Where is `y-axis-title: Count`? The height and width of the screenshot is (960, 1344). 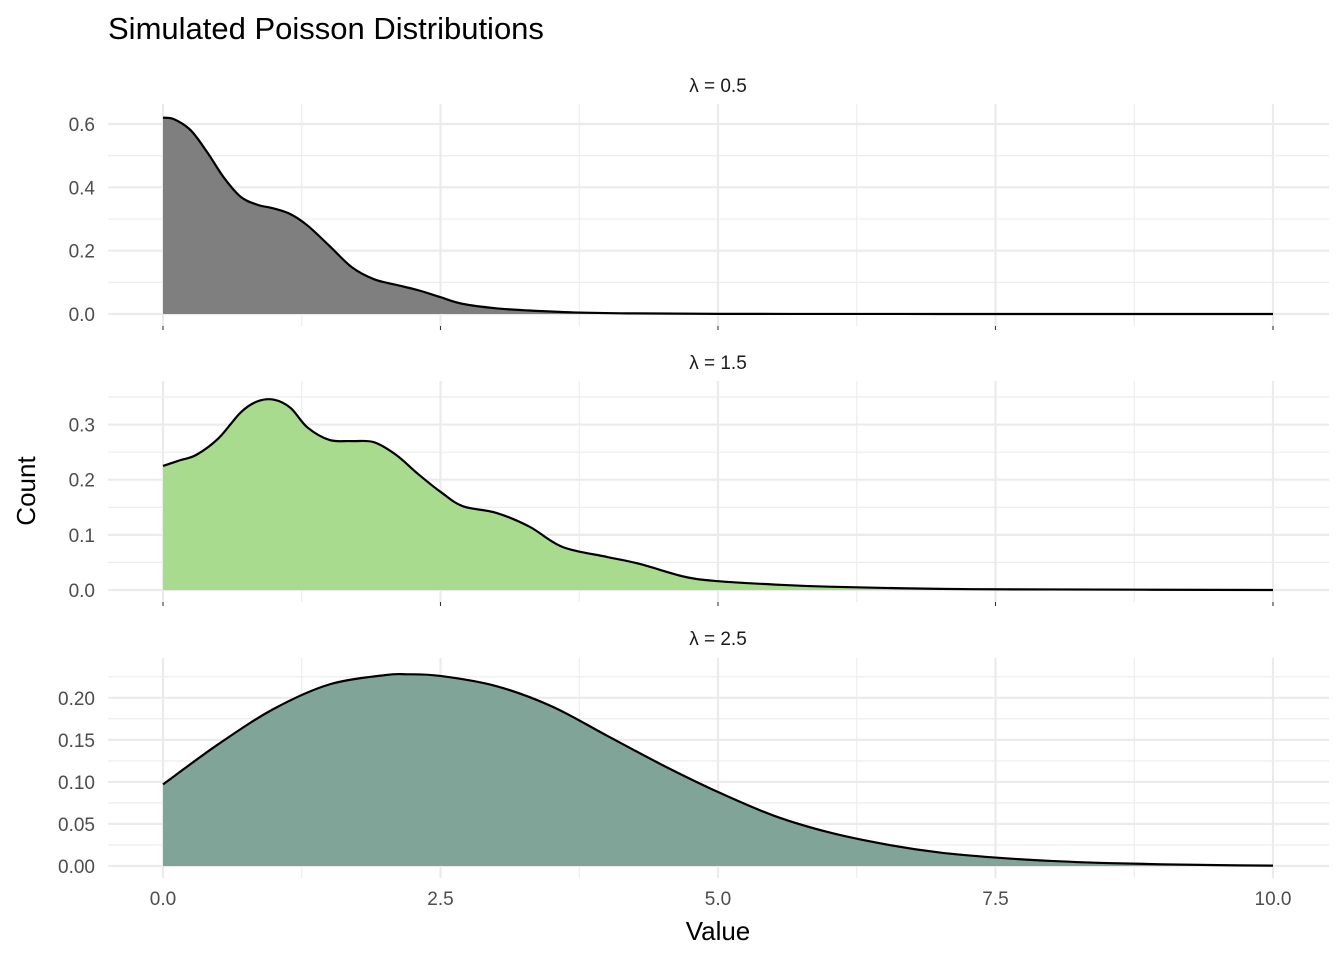 y-axis-title: Count is located at coordinates (26, 491).